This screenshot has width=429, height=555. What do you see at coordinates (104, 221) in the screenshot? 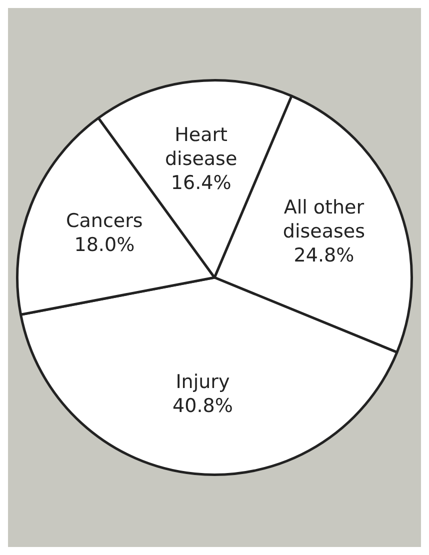
I see `slice-label: Cancers` at bounding box center [104, 221].